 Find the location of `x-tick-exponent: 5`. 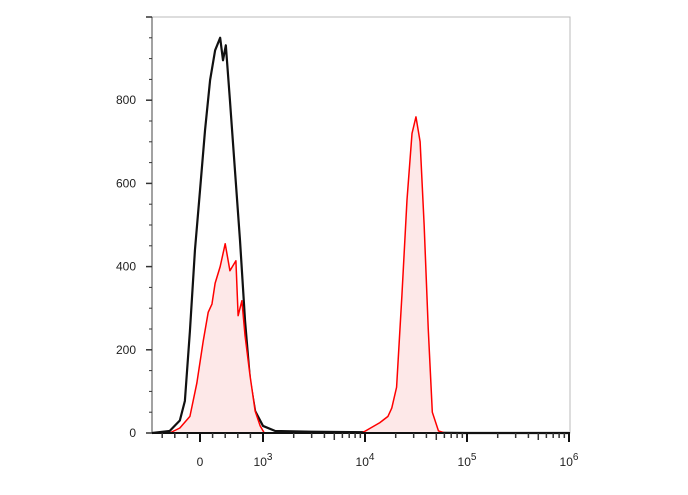

x-tick-exponent: 5 is located at coordinates (474, 457).